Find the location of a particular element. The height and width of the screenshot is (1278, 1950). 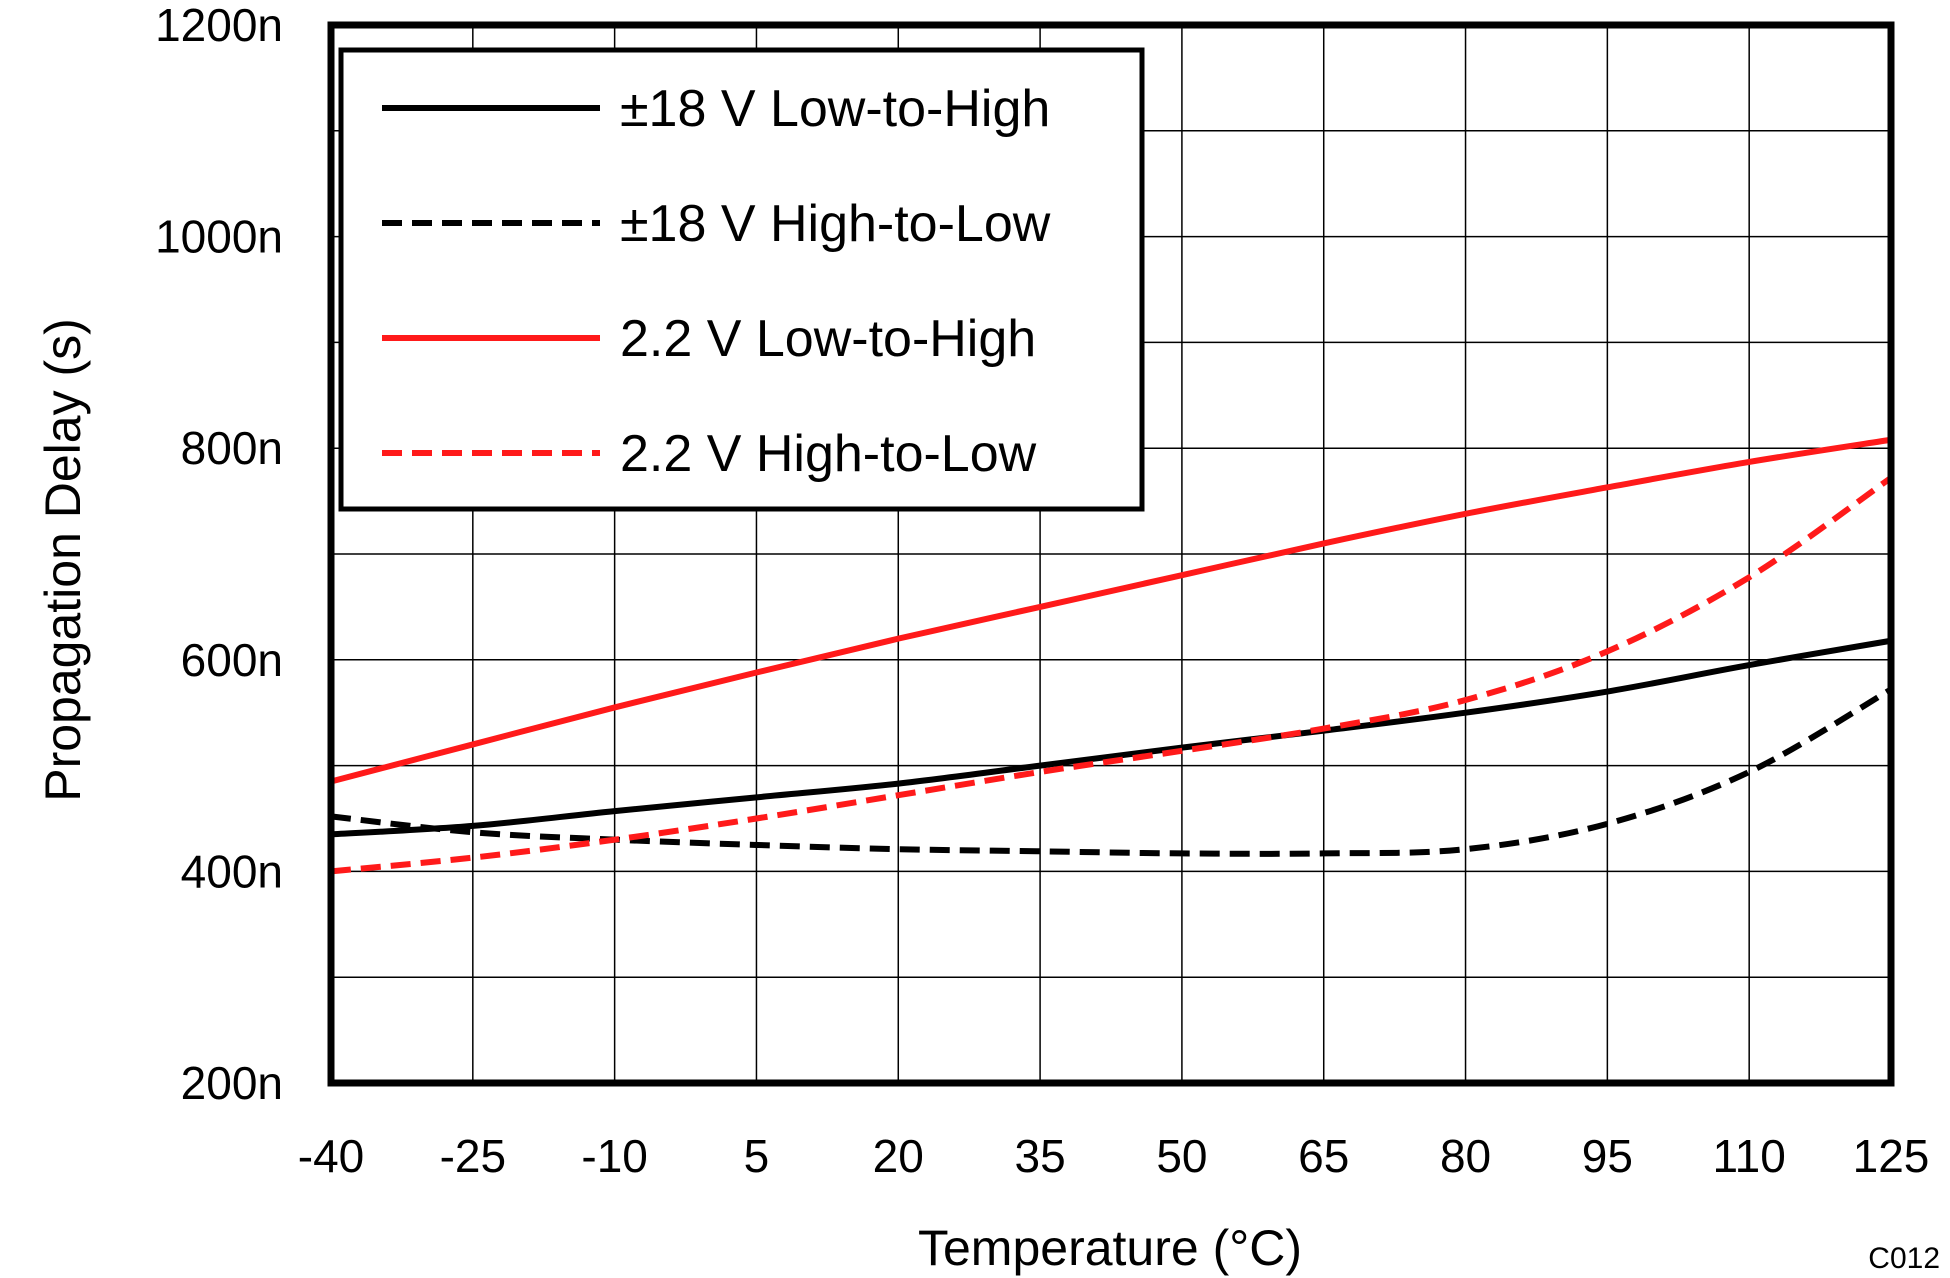

x-tick-label: -40 is located at coordinates (331, 1156).